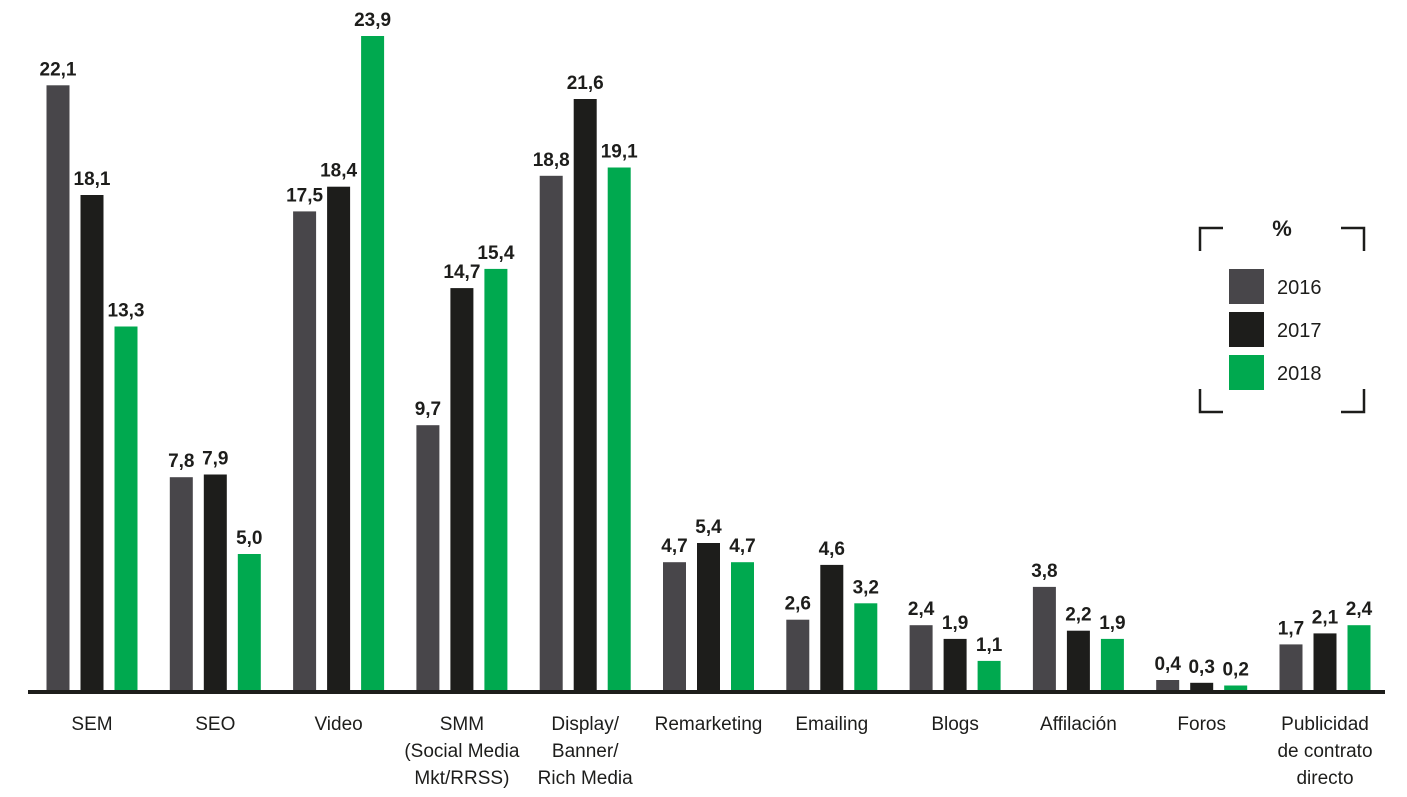 Image resolution: width=1407 pixels, height=797 pixels. I want to click on category-label-10-line-2: directo, so click(1324, 778).